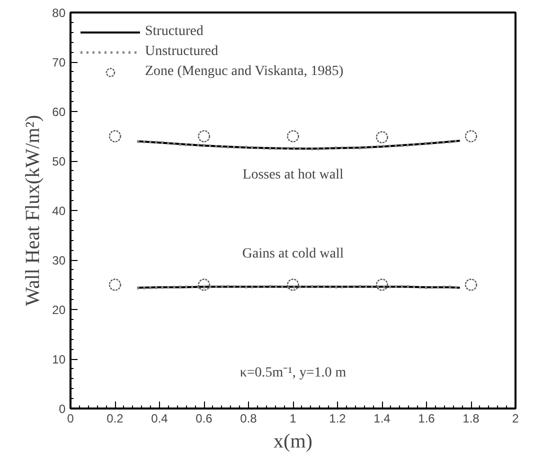 The image size is (537, 474). I want to click on x-tick-label: 1, so click(293, 419).